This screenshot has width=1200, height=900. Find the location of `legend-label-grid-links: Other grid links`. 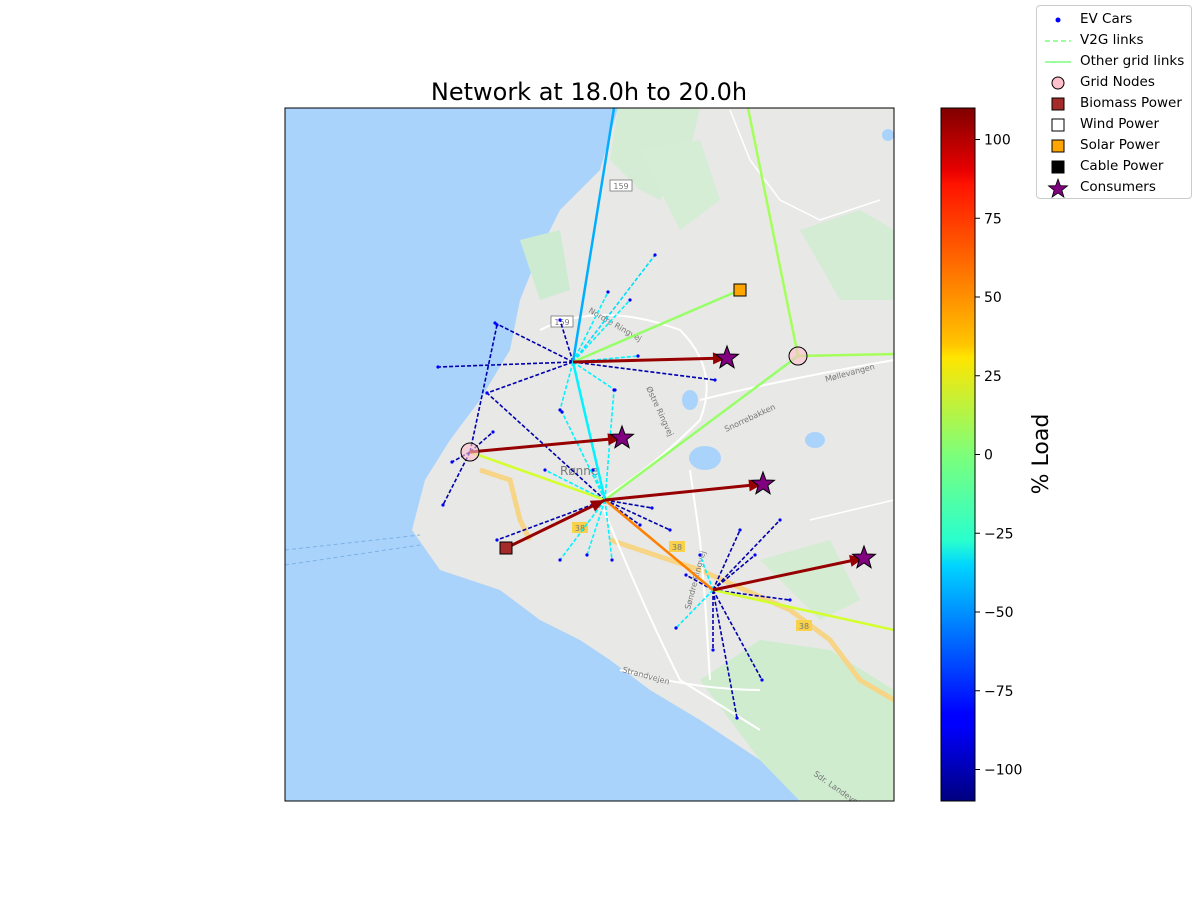

legend-label-grid-links: Other grid links is located at coordinates (1132, 61).